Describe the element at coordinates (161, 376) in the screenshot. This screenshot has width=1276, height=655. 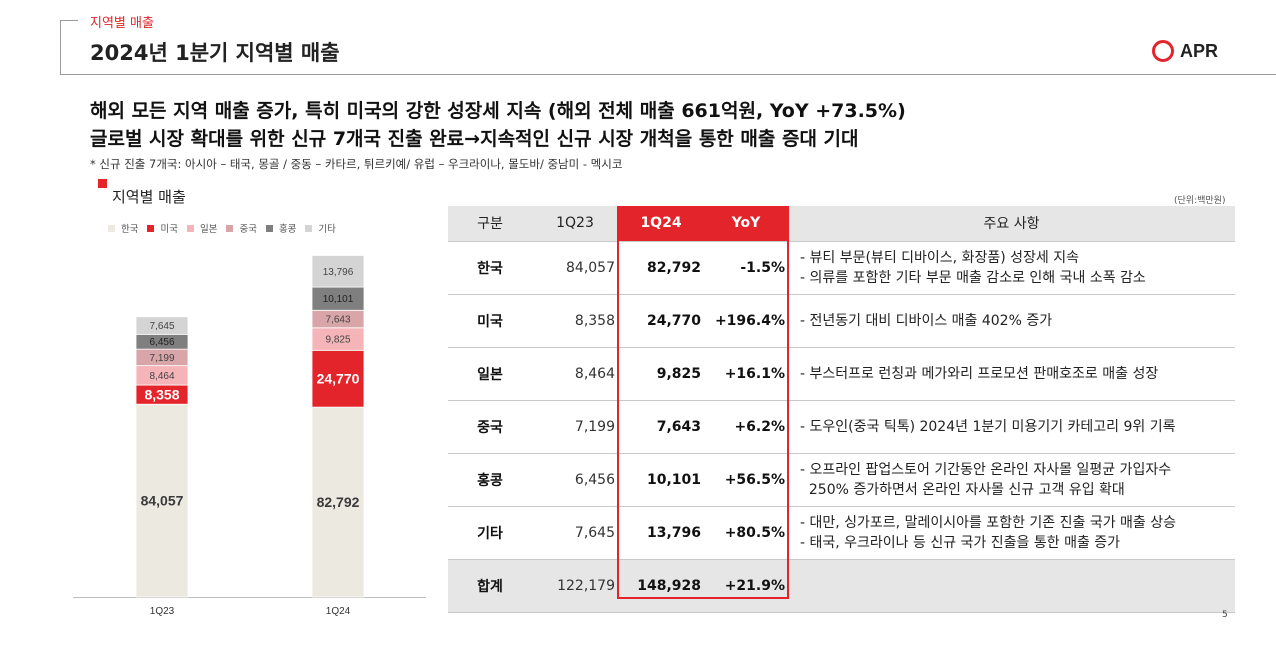
I see `bar-value-label: 8,464` at that location.